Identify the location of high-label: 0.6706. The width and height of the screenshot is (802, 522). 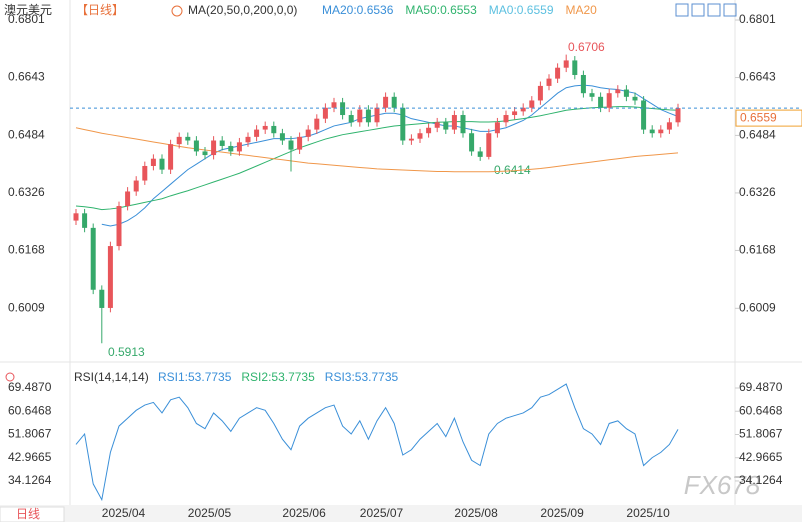
(586, 47).